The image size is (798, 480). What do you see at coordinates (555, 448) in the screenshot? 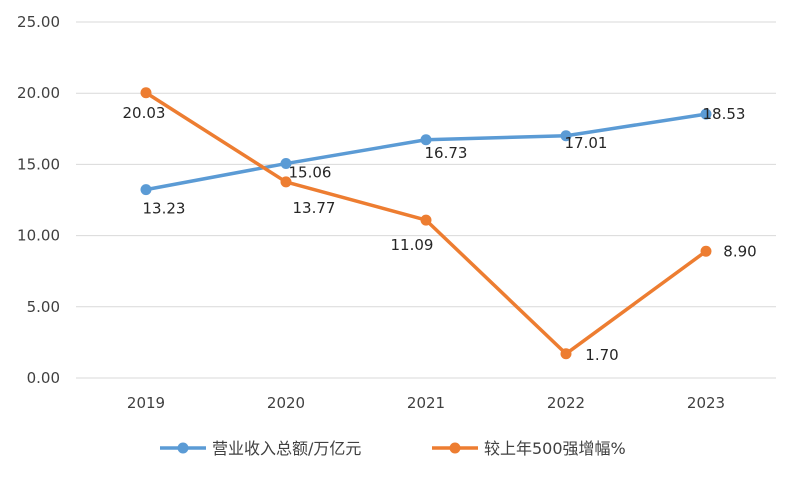
I see `legend-label: 较上年500强增幅%` at bounding box center [555, 448].